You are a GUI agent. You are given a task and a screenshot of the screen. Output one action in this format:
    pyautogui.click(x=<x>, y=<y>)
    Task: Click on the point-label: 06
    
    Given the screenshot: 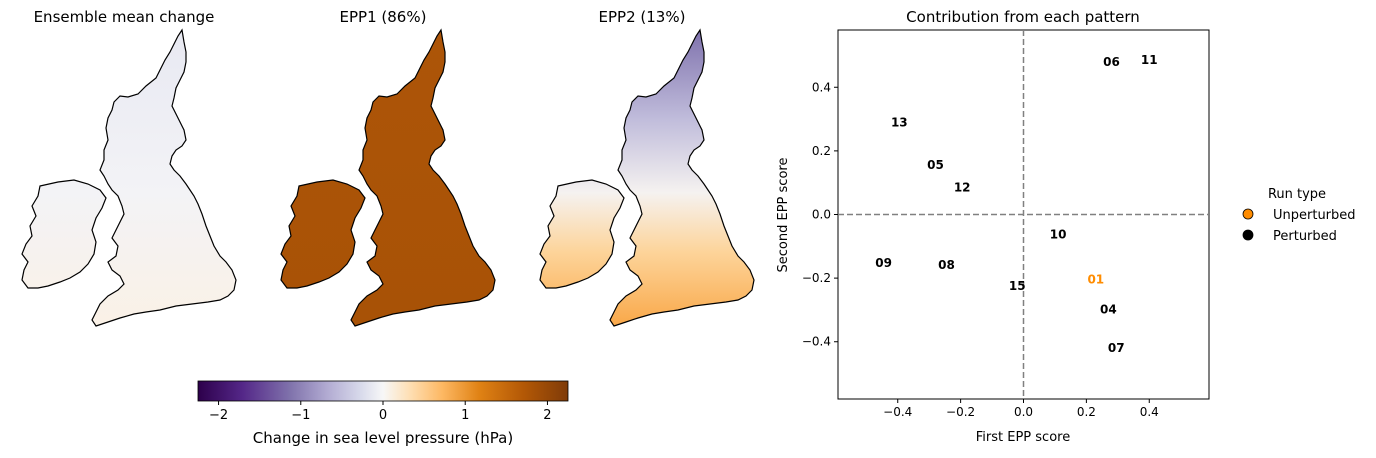 What is the action you would take?
    pyautogui.click(x=1111, y=62)
    